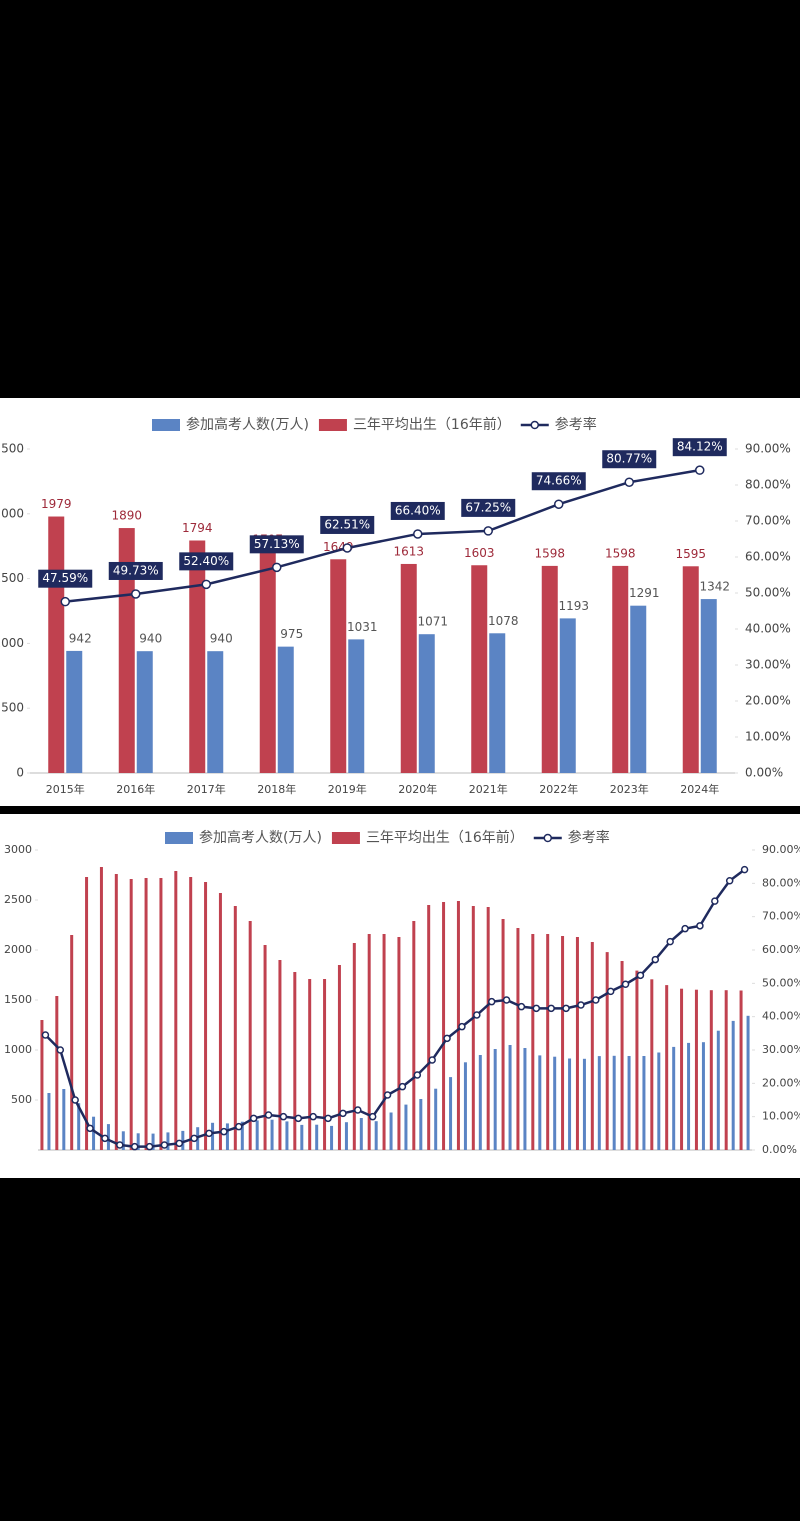  Describe the element at coordinates (644, 593) in the screenshot. I see `data-label: 1291` at that location.